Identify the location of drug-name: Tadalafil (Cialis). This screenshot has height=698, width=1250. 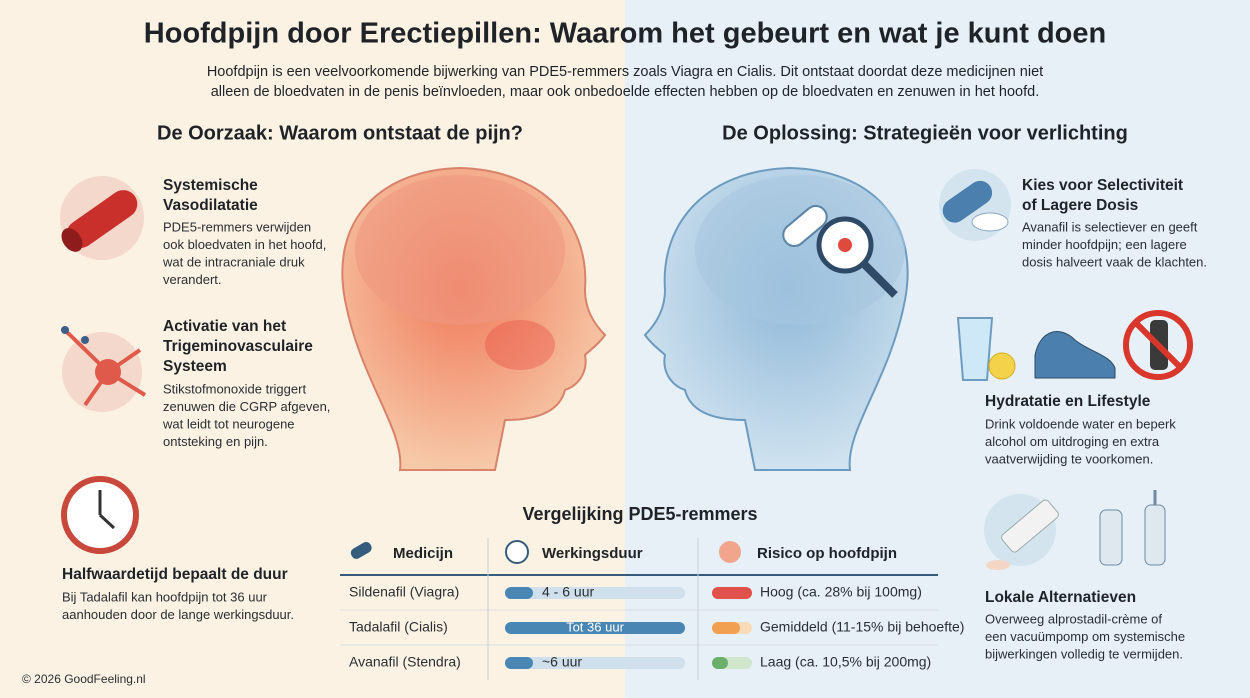
(398, 627).